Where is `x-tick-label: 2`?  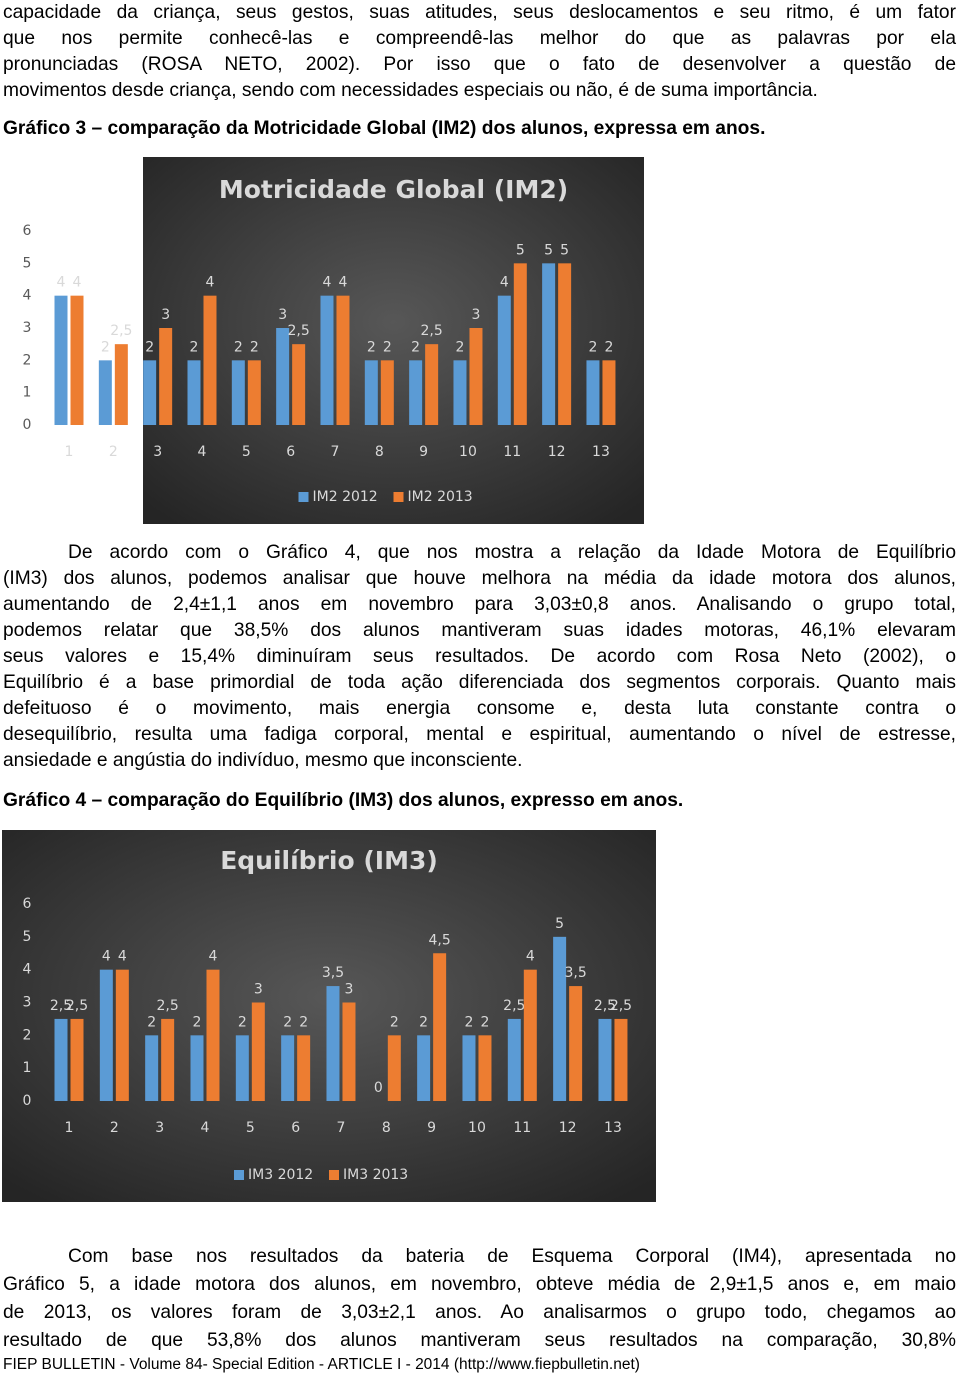 x-tick-label: 2 is located at coordinates (113, 452).